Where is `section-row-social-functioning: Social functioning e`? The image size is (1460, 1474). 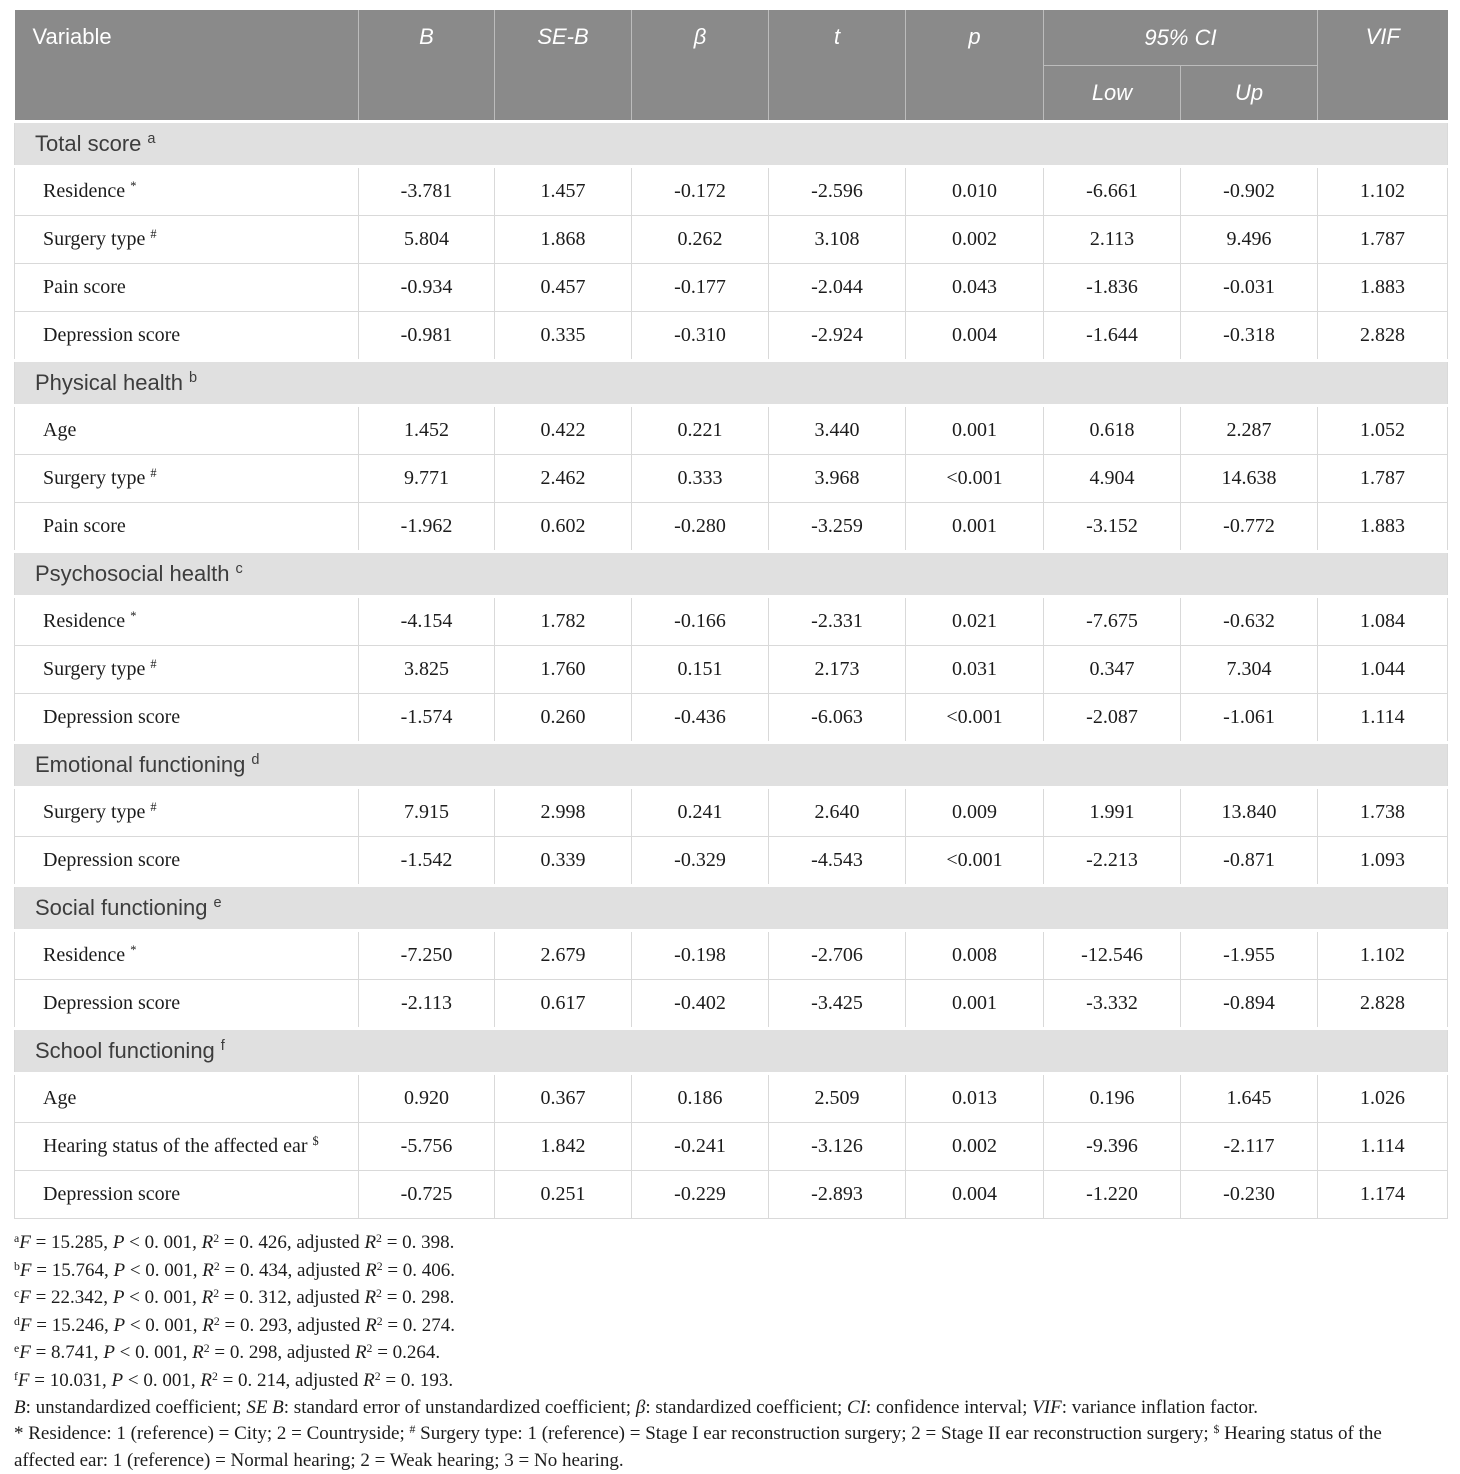 section-row-social-functioning: Social functioning e is located at coordinates (731, 908).